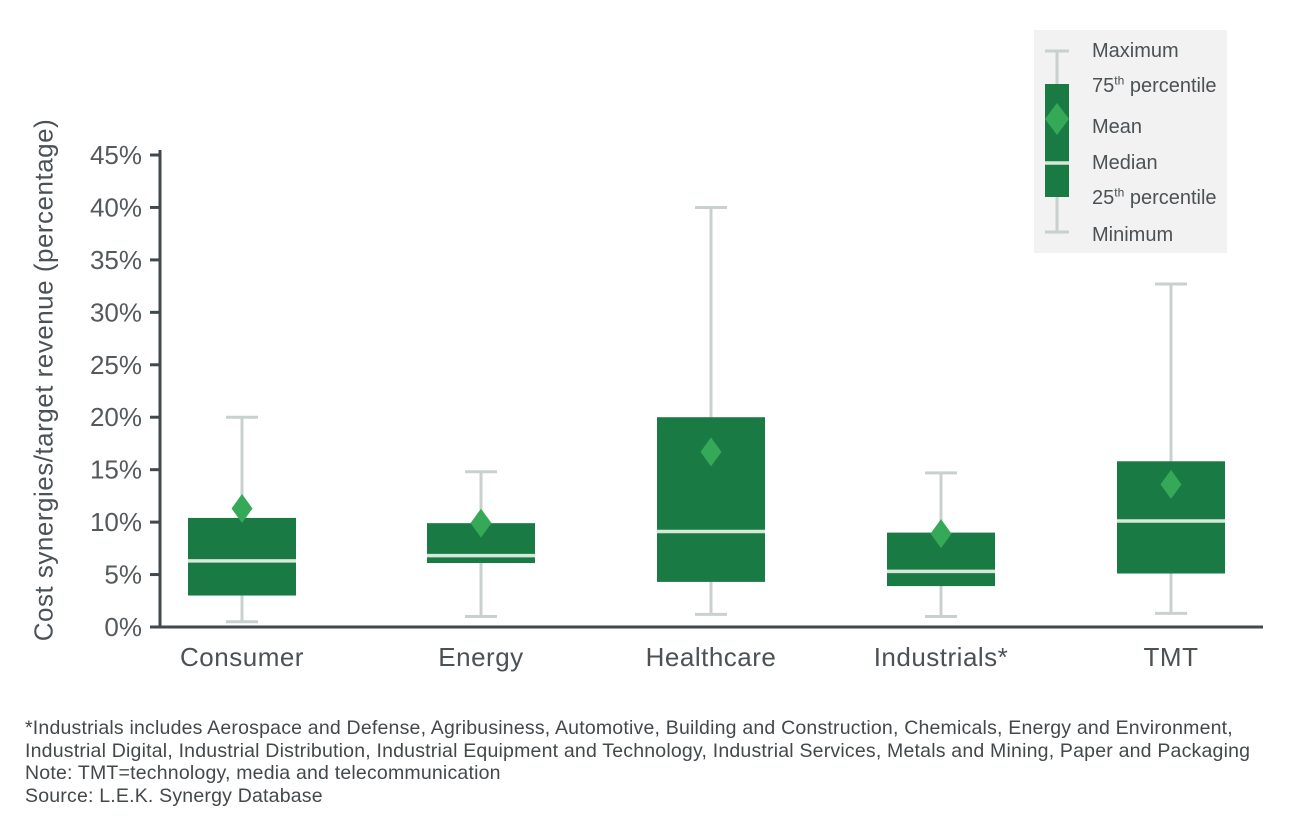 Image resolution: width=1300 pixels, height=829 pixels. Describe the element at coordinates (1103, 198) in the screenshot. I see `legend-label-num: 25` at that location.